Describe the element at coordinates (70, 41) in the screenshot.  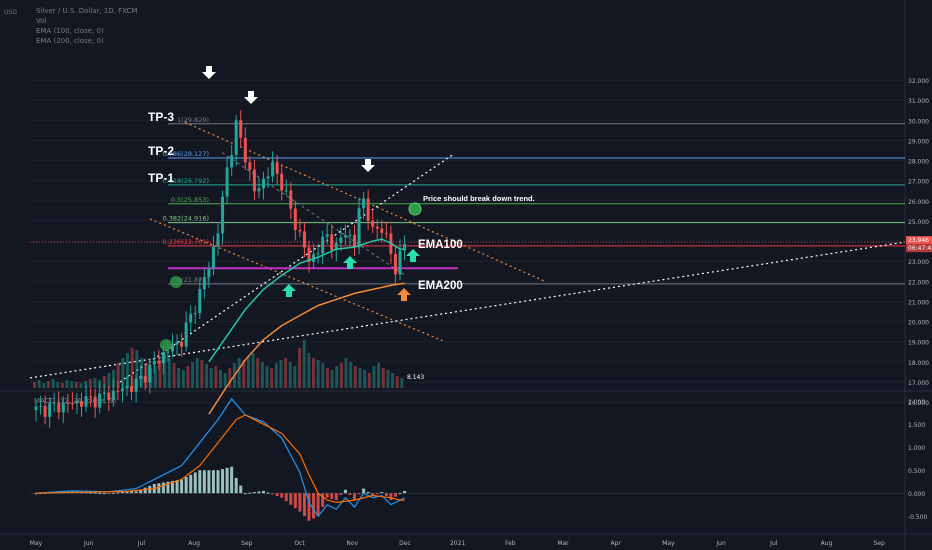
I see `ema200-legend: EMA (200, close, 0)` at that location.